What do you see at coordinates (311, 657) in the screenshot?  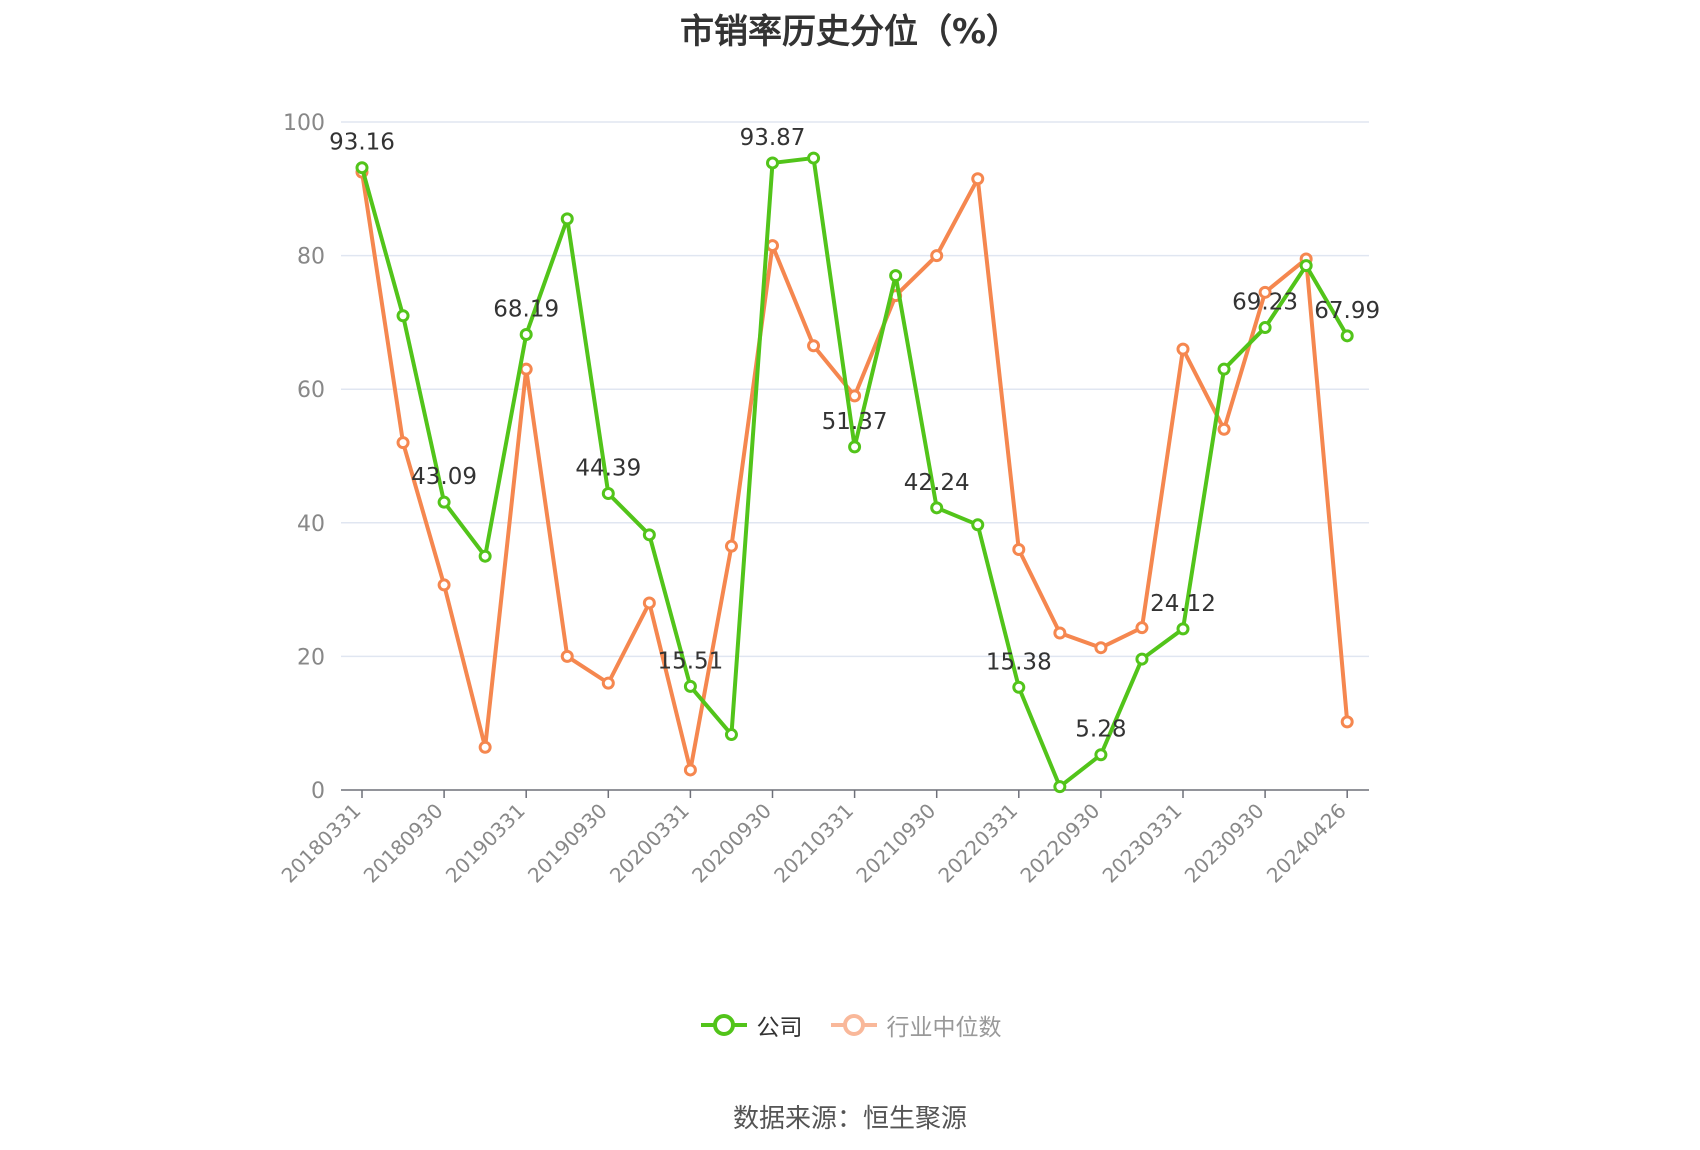 I see `y-tick-label-20: 20` at bounding box center [311, 657].